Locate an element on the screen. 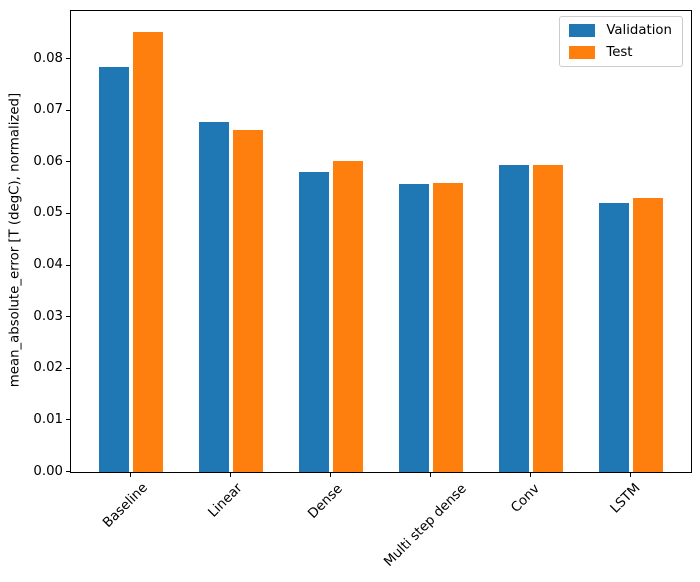 The image size is (700, 582). x-tick-label-baseline: Baseline is located at coordinates (126, 506).